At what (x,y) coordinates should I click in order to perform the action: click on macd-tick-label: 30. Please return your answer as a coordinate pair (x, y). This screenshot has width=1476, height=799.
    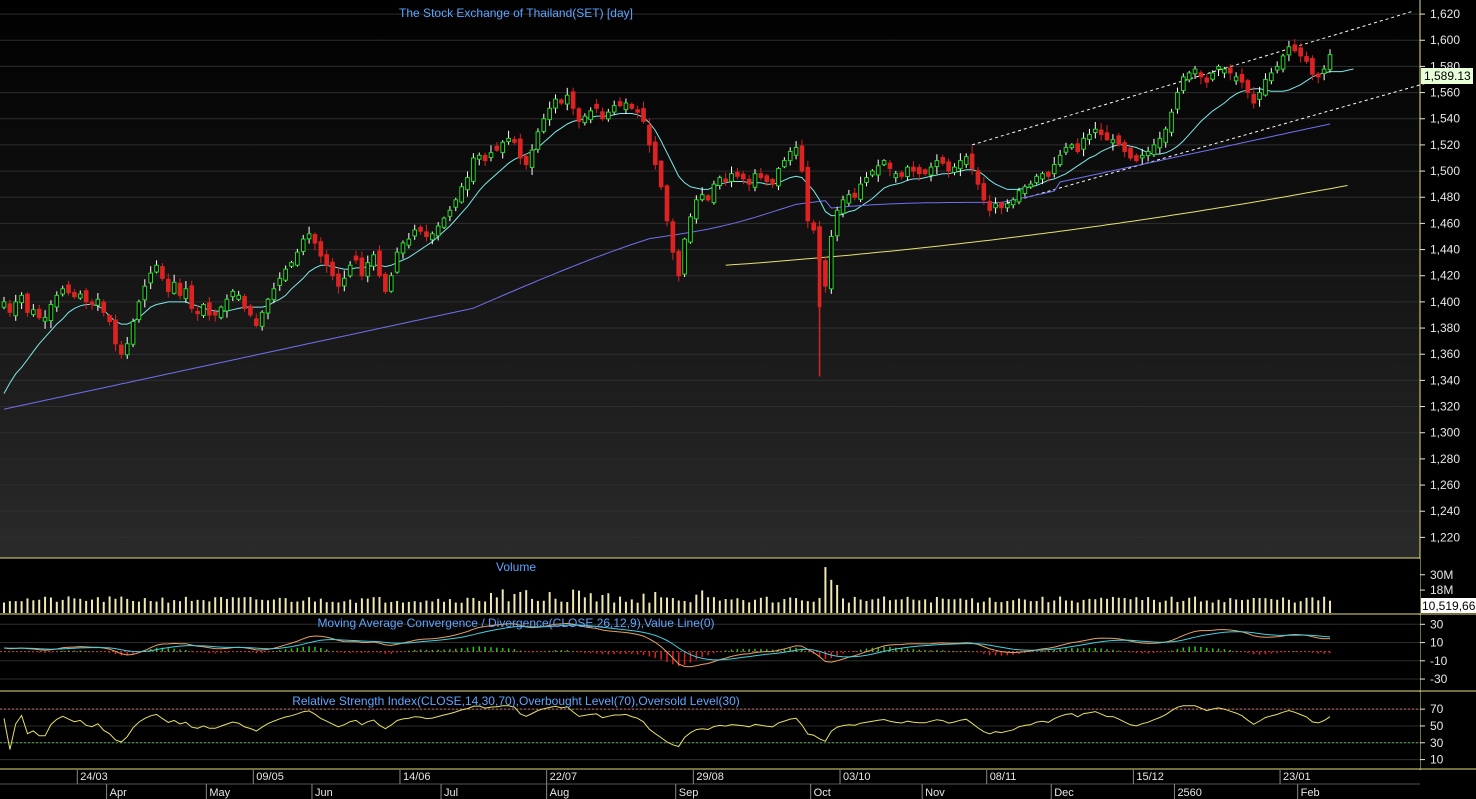
    Looking at the image, I should click on (1437, 624).